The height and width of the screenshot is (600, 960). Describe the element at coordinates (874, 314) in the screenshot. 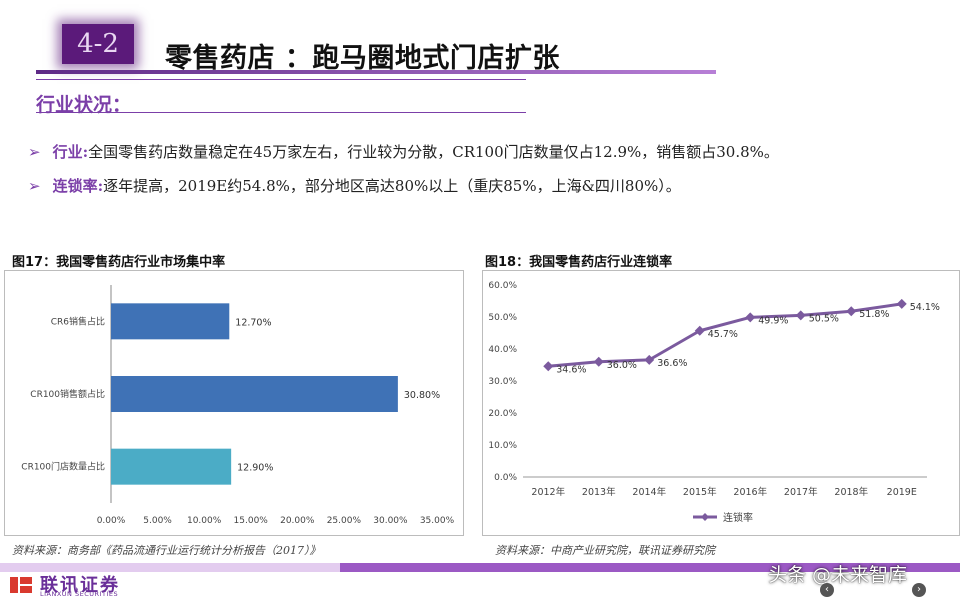

I see `line-data-label: 51.8%` at that location.